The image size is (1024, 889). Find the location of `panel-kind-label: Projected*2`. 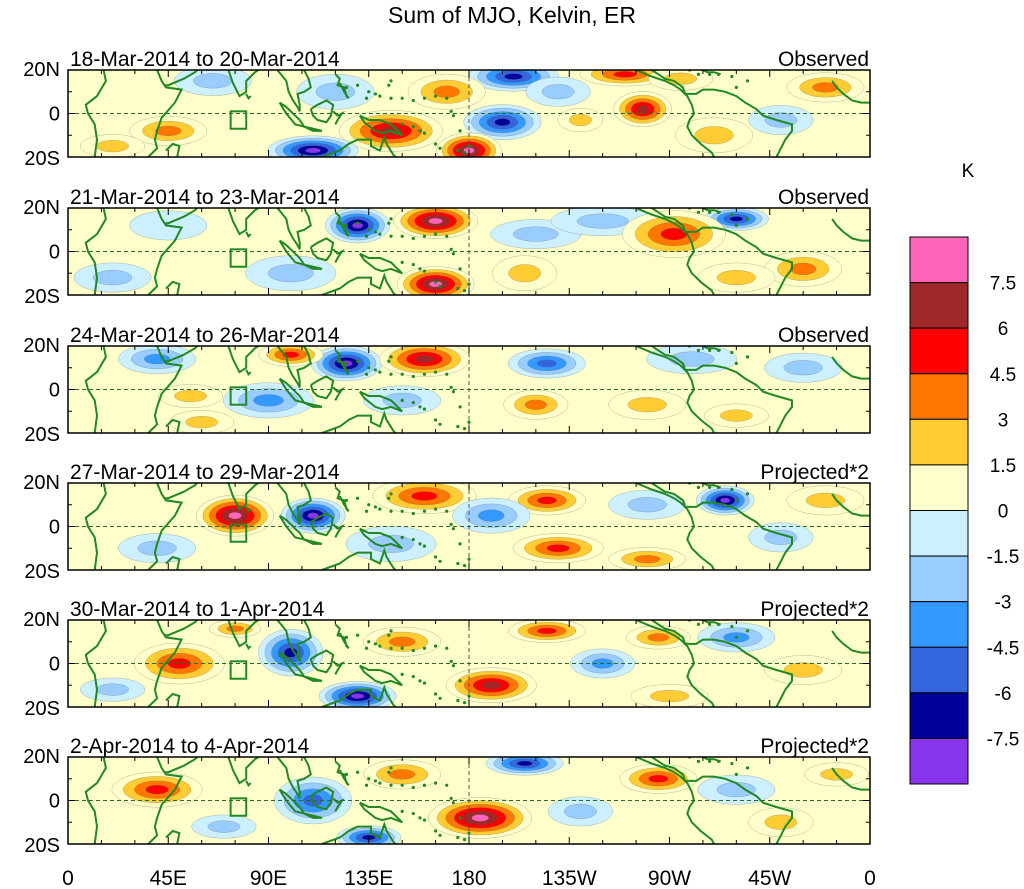

panel-kind-label: Projected*2 is located at coordinates (814, 472).